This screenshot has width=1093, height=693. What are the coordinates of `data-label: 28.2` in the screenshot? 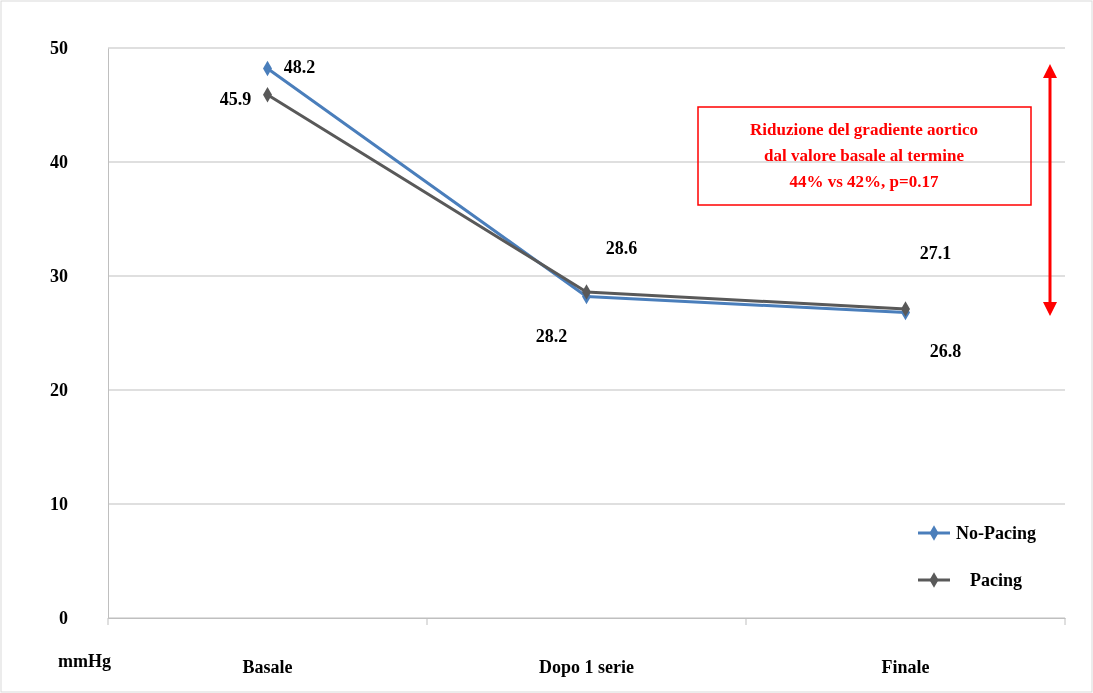 It's located at (551, 335).